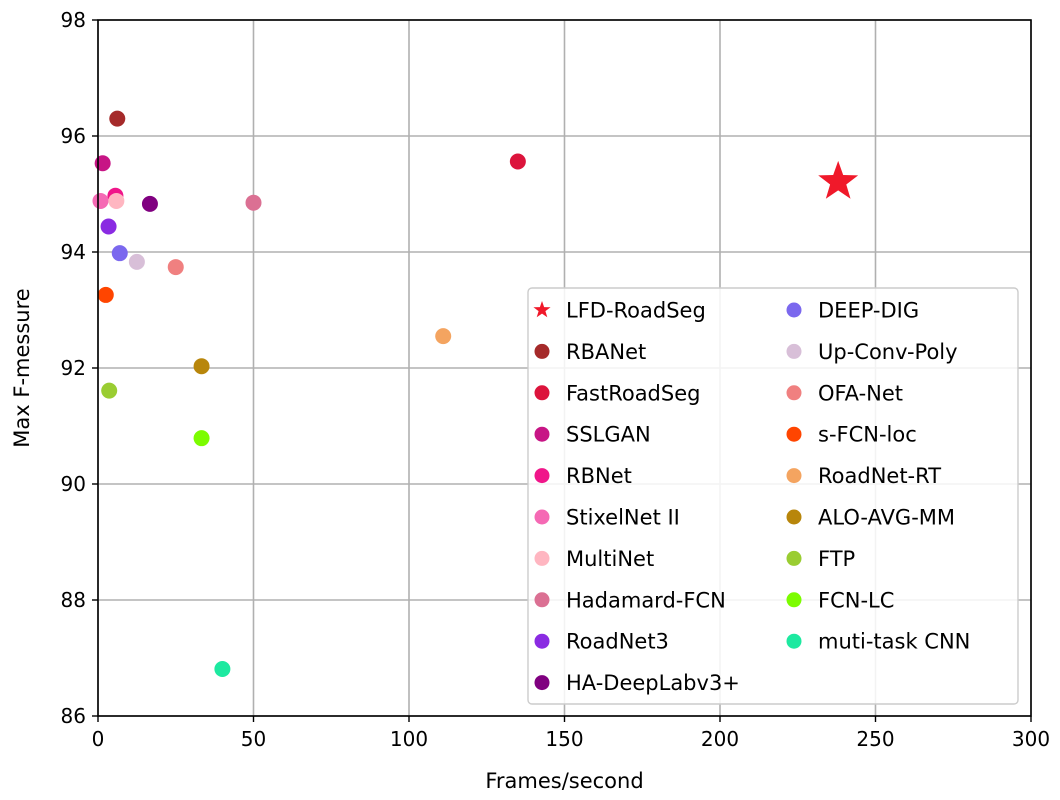  Describe the element at coordinates (860, 393) in the screenshot. I see `legend-label: OFA-Net` at that location.